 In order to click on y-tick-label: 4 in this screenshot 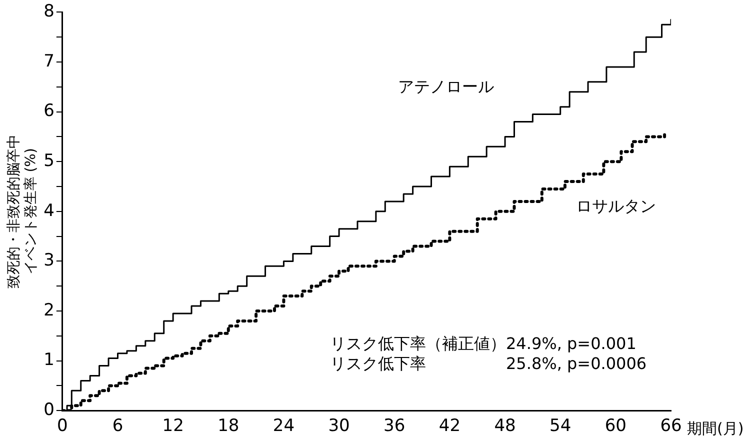, I will do `click(49, 210)`.